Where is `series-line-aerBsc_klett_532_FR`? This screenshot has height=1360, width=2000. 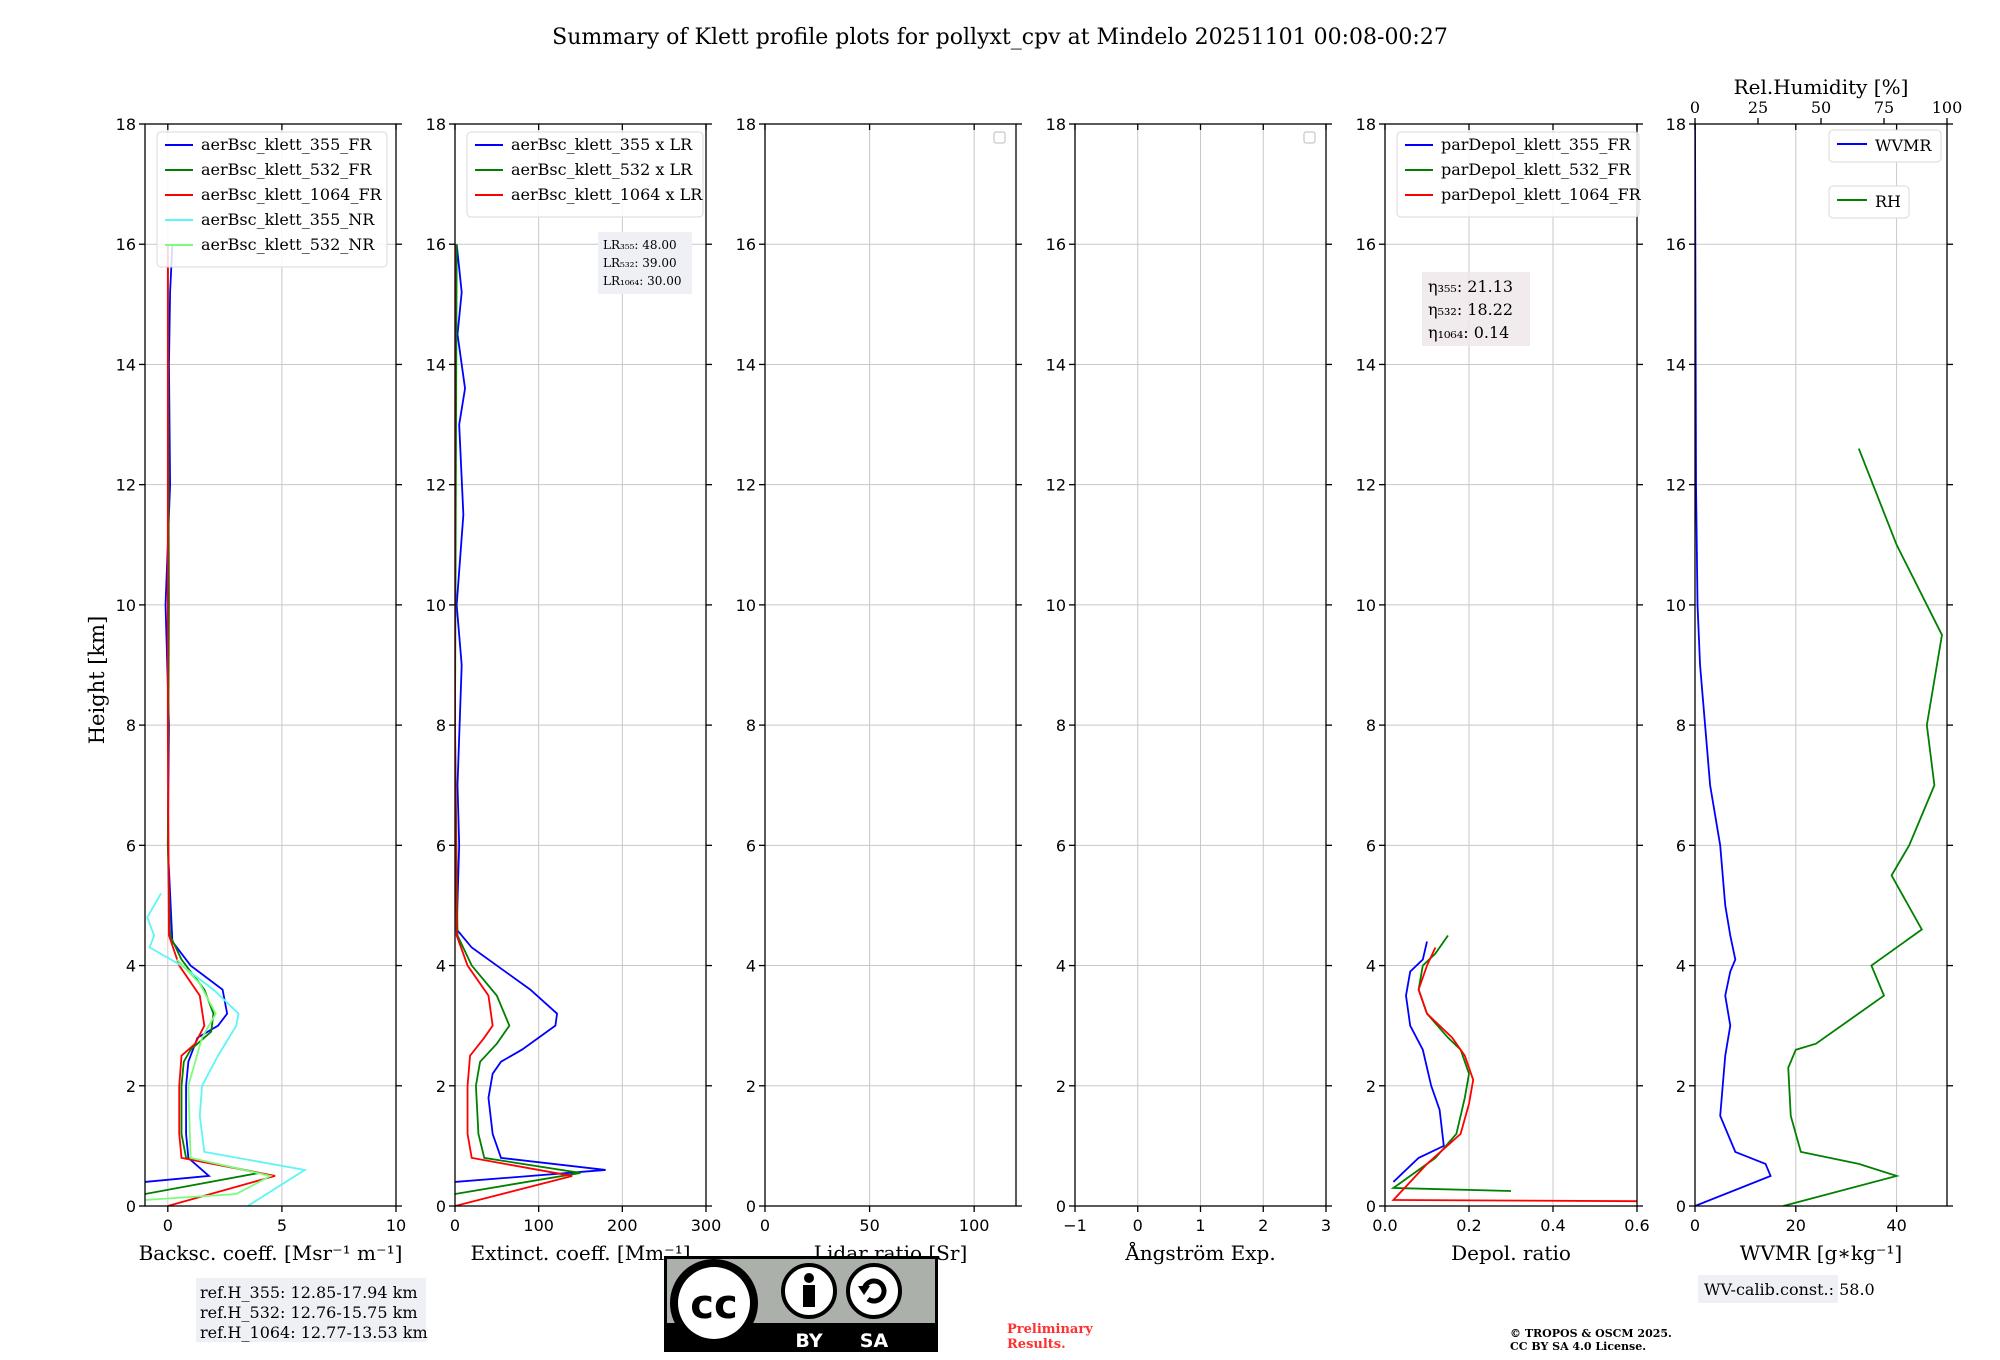
series-line-aerBsc_klett_532_FR is located at coordinates (202, 719).